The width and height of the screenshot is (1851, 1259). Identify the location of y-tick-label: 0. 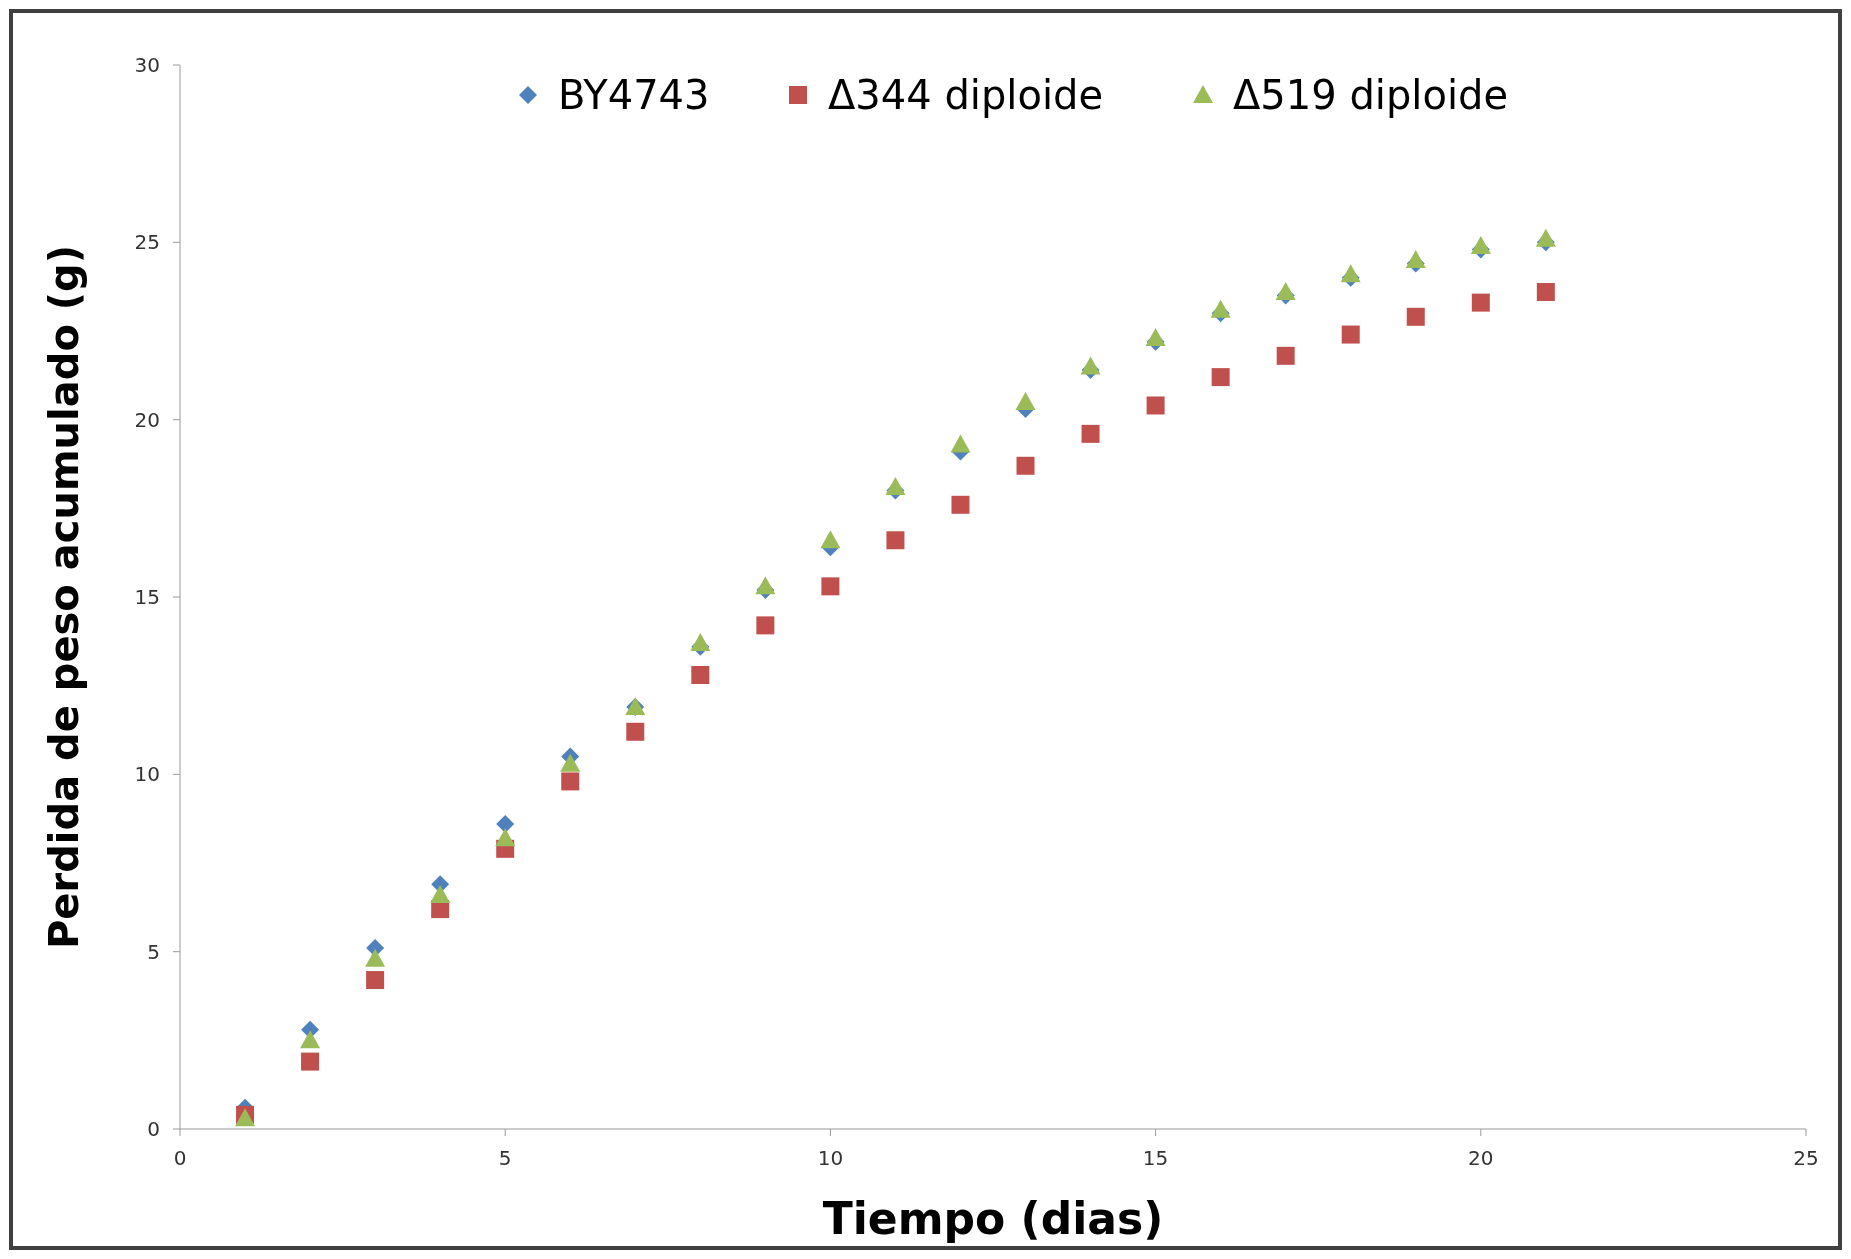
(153, 1129).